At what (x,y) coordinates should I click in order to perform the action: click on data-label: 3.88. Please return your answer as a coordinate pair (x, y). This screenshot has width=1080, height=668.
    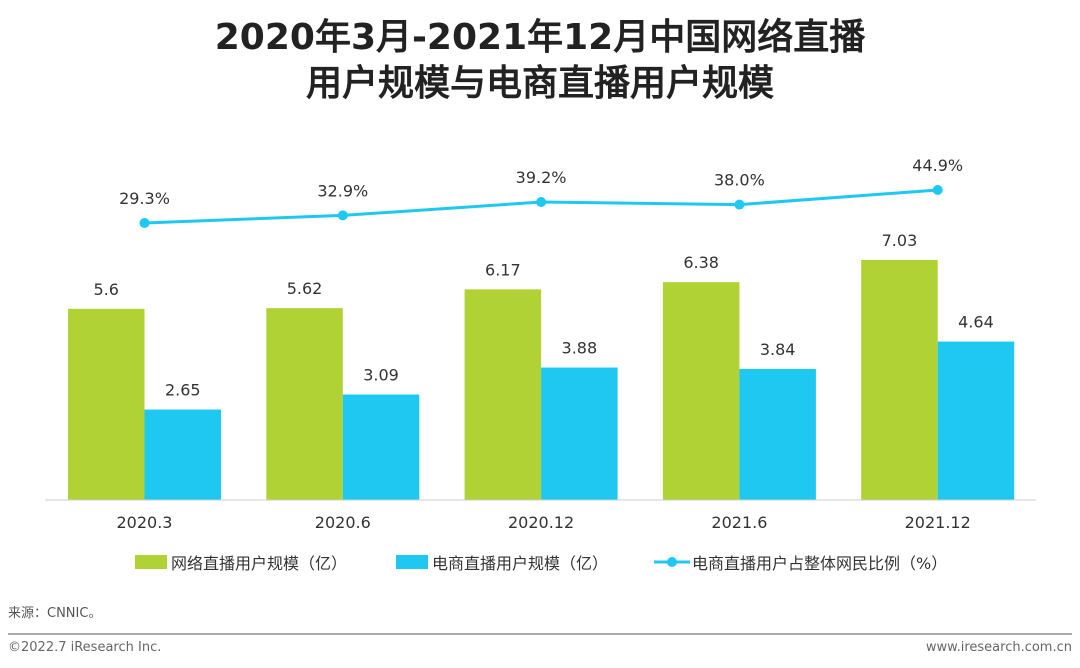
    Looking at the image, I should click on (580, 348).